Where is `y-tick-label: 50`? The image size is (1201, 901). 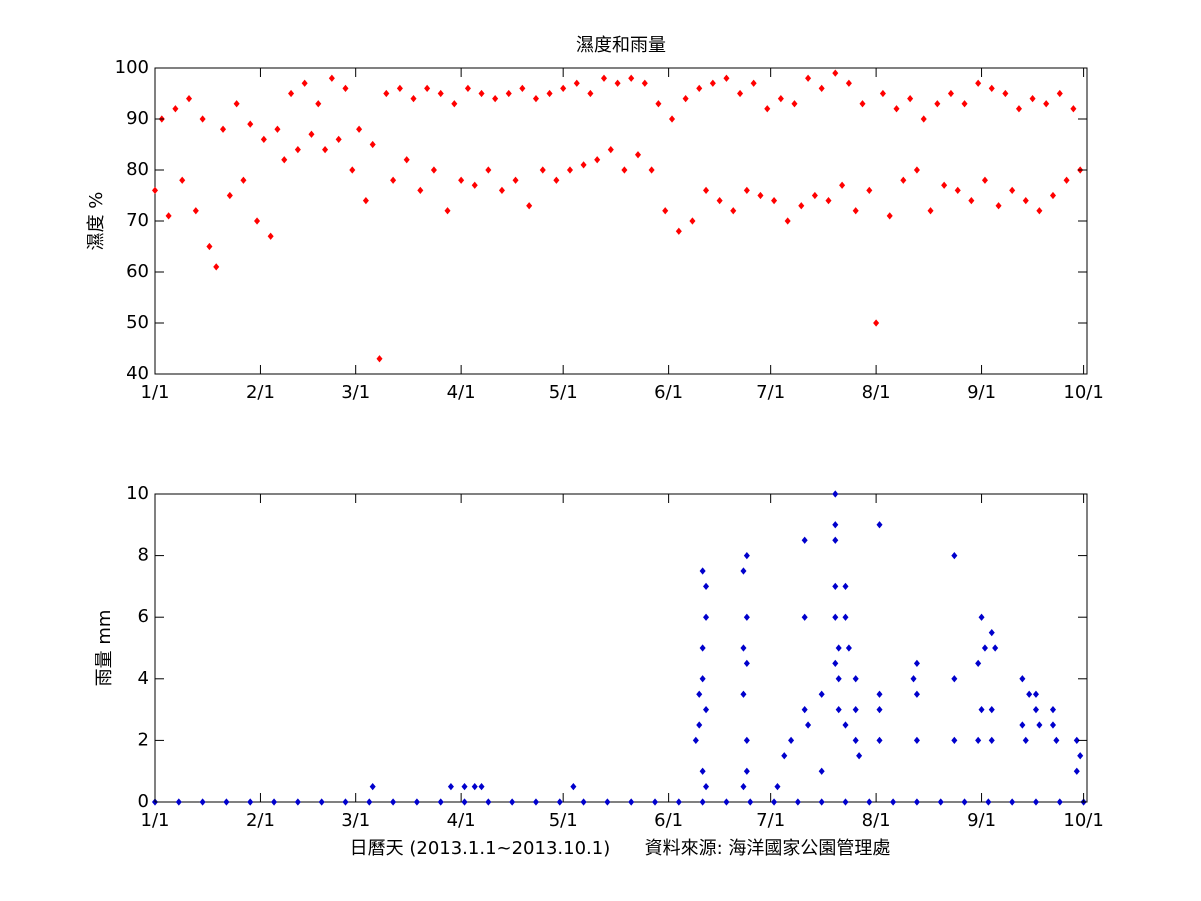
y-tick-label: 50 is located at coordinates (137, 322).